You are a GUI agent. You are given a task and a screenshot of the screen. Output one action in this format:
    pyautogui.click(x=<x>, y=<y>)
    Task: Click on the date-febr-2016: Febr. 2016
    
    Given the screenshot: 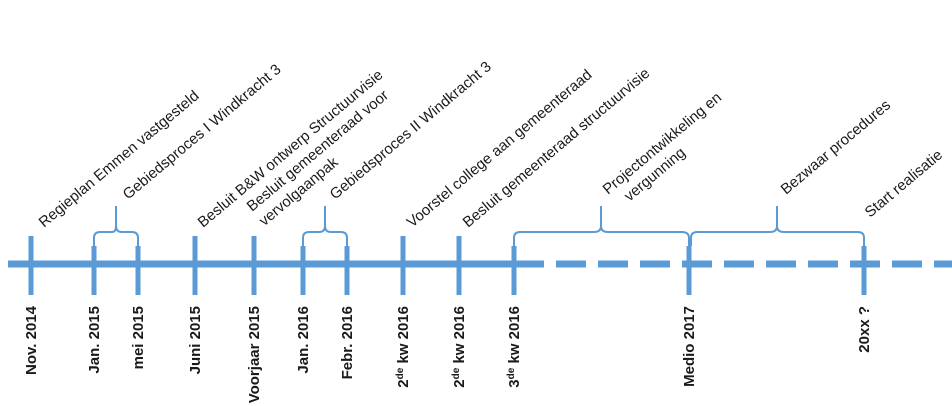 What is the action you would take?
    pyautogui.click(x=347, y=342)
    